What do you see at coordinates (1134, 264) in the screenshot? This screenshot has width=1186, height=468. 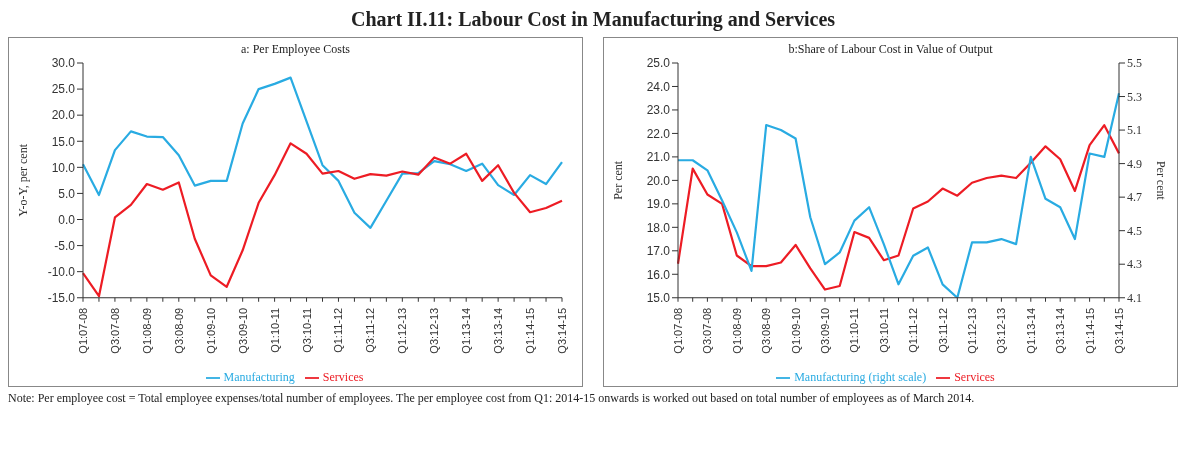 I see `y2-tick-label: 4.3` at bounding box center [1134, 264].